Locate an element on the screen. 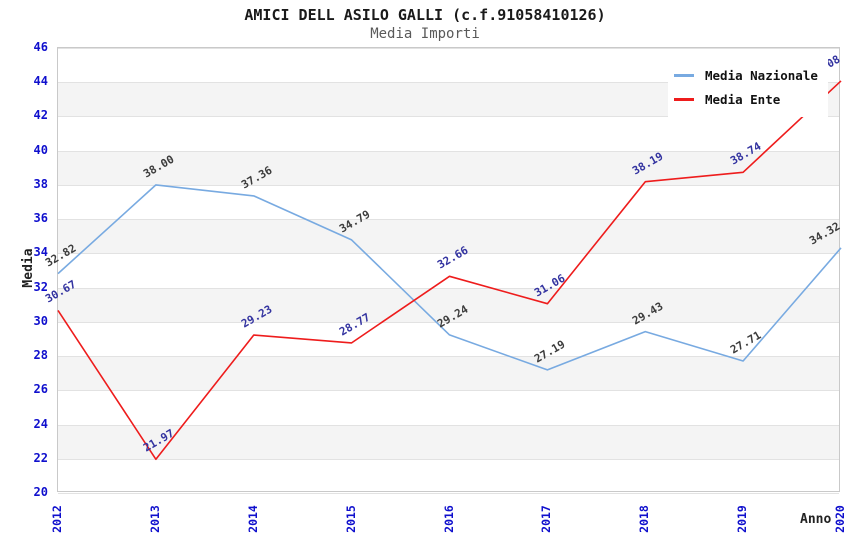  y-tick-label: 28 is located at coordinates (40, 355).